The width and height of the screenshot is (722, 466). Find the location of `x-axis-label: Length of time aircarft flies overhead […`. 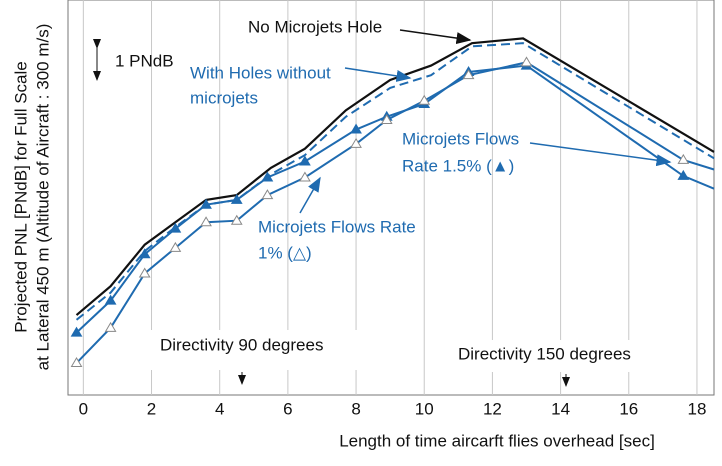

x-axis-label: Length of time aircarft flies overhead [… is located at coordinates (497, 440).